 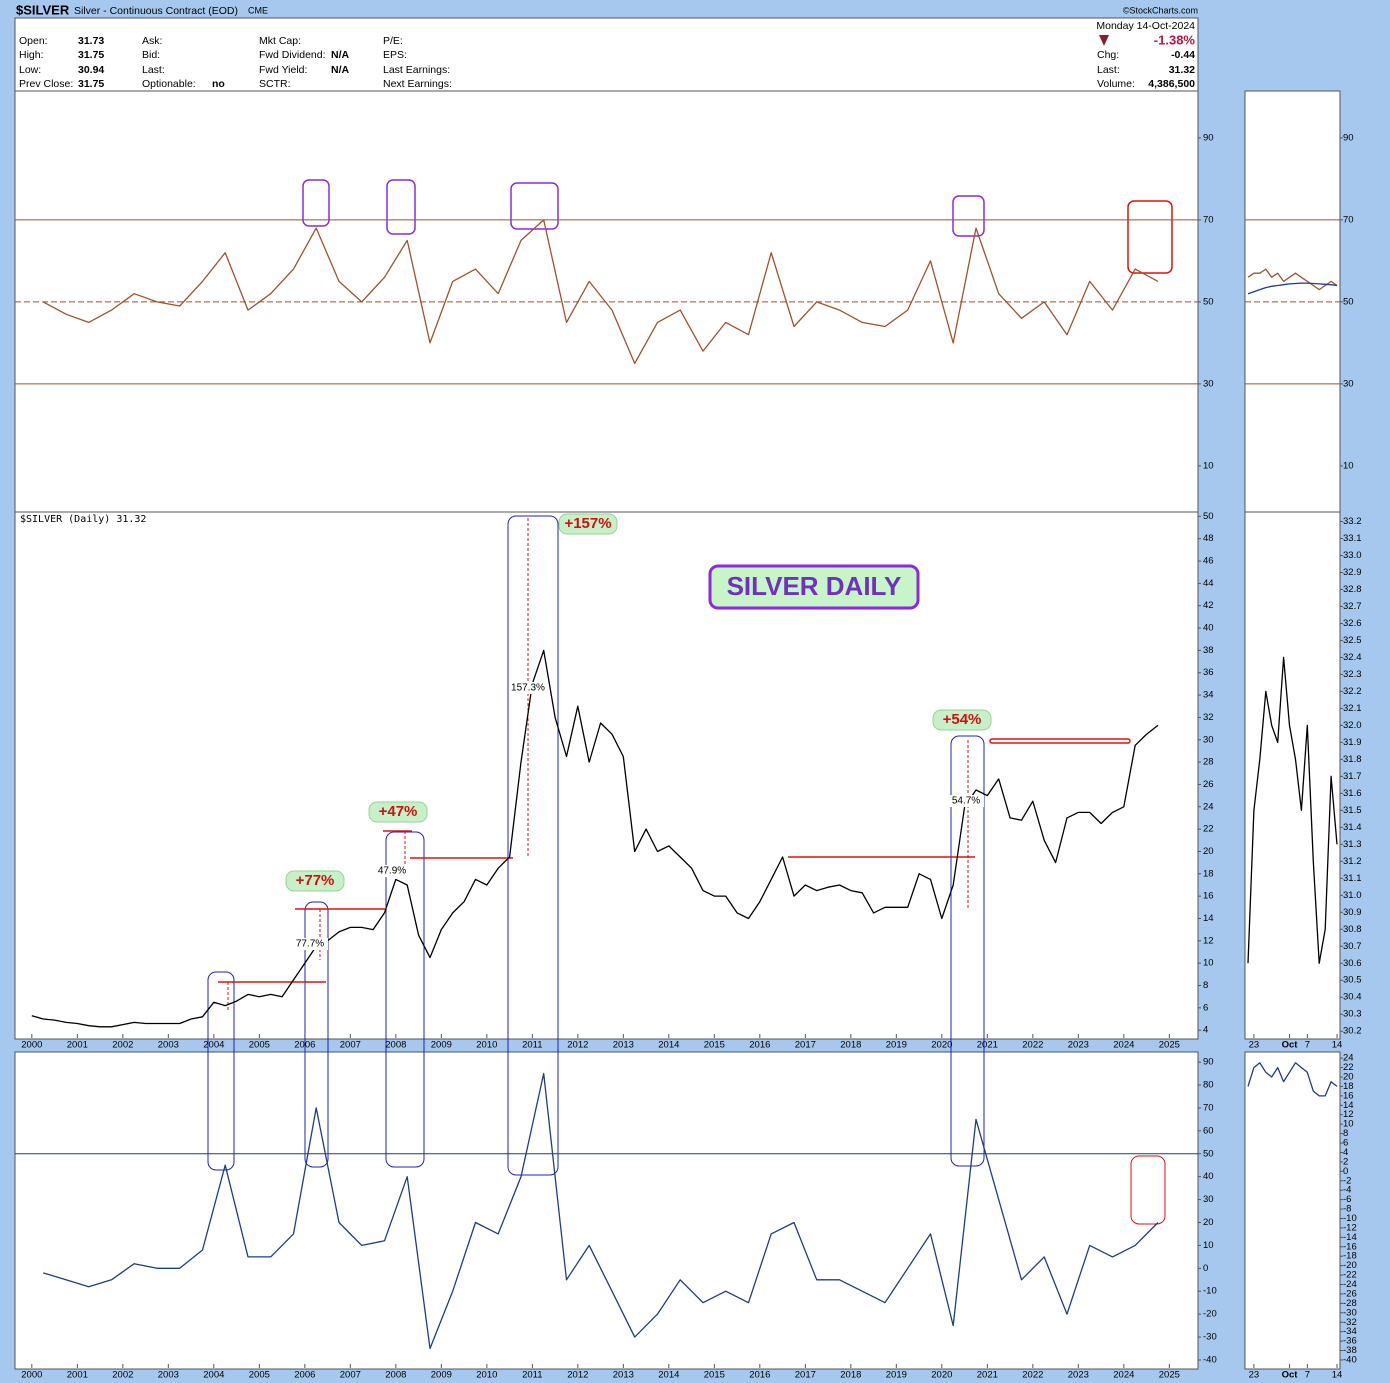 I want to click on y-tick-label: 44, so click(x=1208, y=583).